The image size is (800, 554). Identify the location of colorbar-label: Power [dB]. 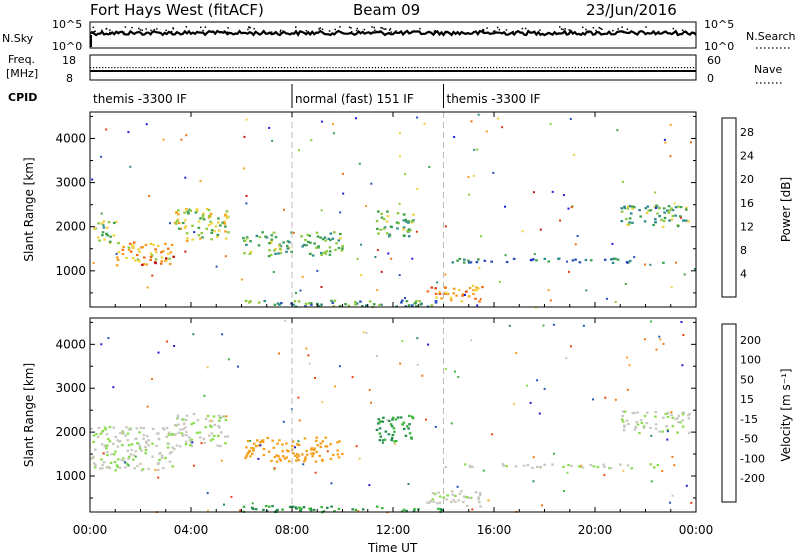
(786, 209).